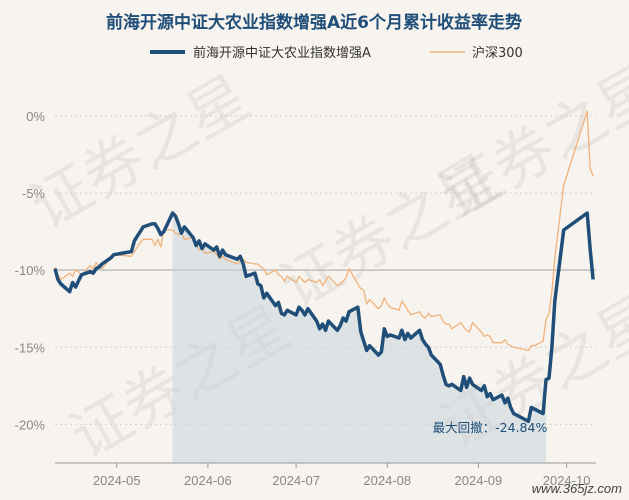  I want to click on x-tick-label-2: 2024-07, so click(296, 480).